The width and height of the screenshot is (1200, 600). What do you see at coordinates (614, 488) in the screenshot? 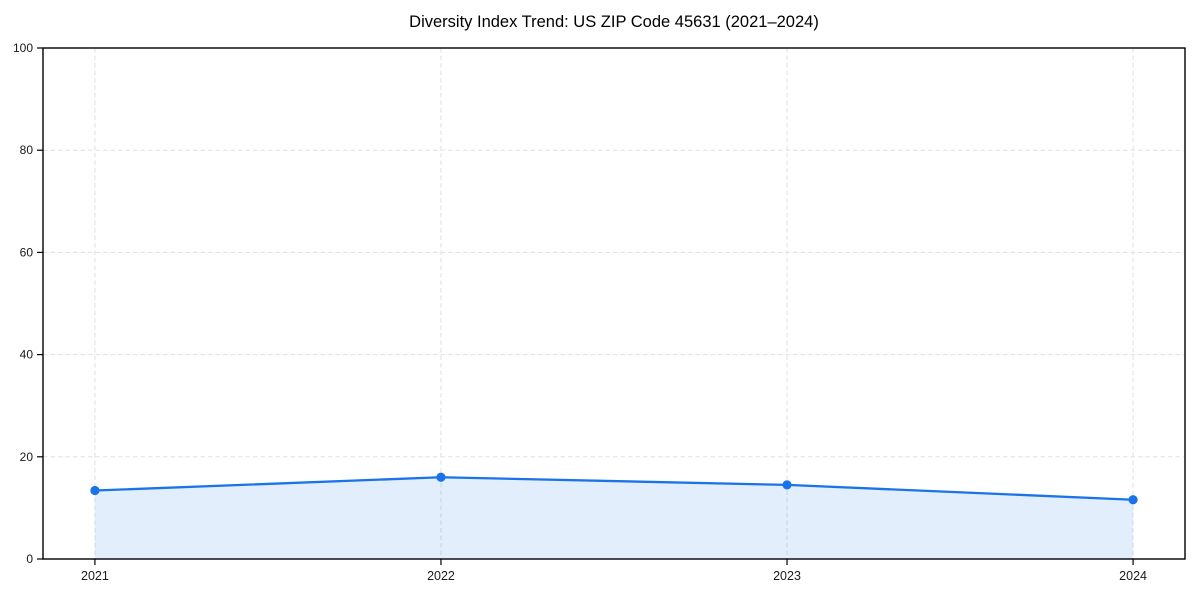
I see `trend-line` at bounding box center [614, 488].